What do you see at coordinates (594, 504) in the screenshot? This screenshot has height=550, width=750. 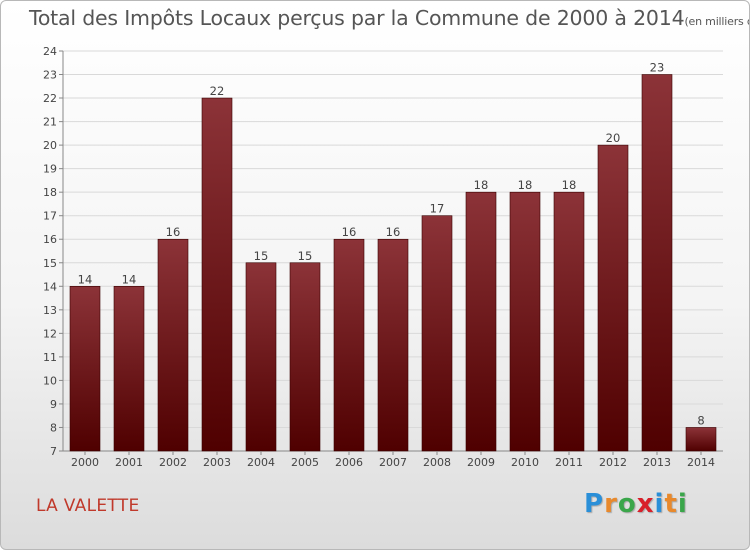 I see `logo-letter: P` at bounding box center [594, 504].